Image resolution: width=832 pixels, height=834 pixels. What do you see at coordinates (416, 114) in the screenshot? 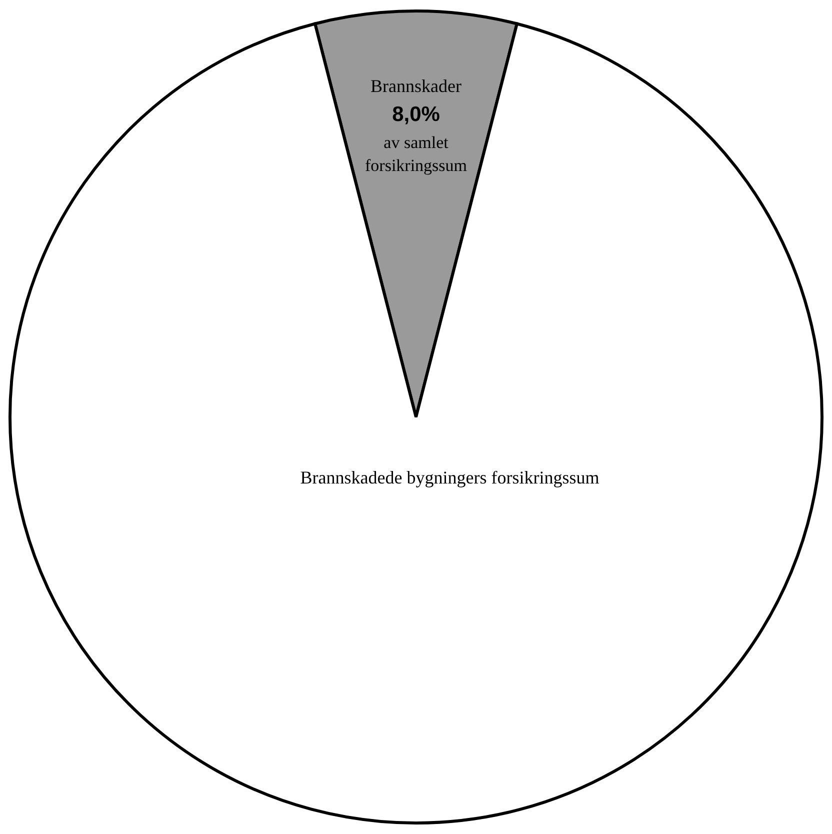
I see `data-label: 8,0%` at bounding box center [416, 114].